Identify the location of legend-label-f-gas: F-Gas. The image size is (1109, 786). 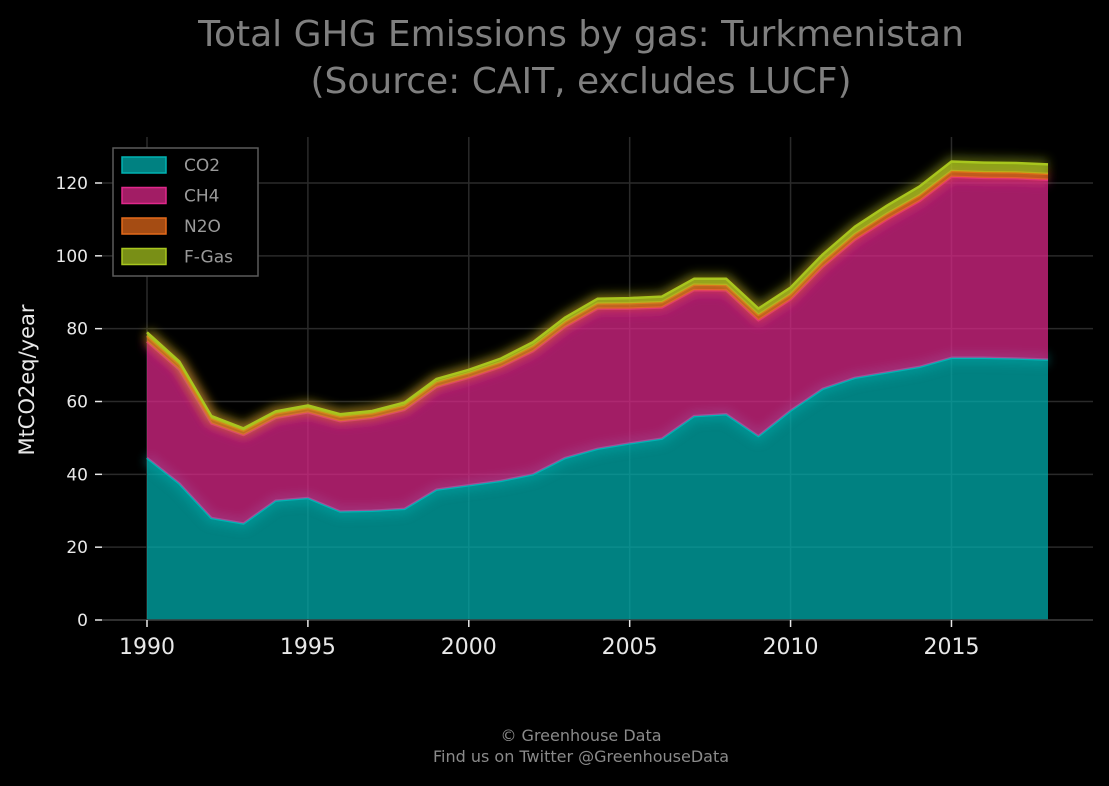
(208, 258).